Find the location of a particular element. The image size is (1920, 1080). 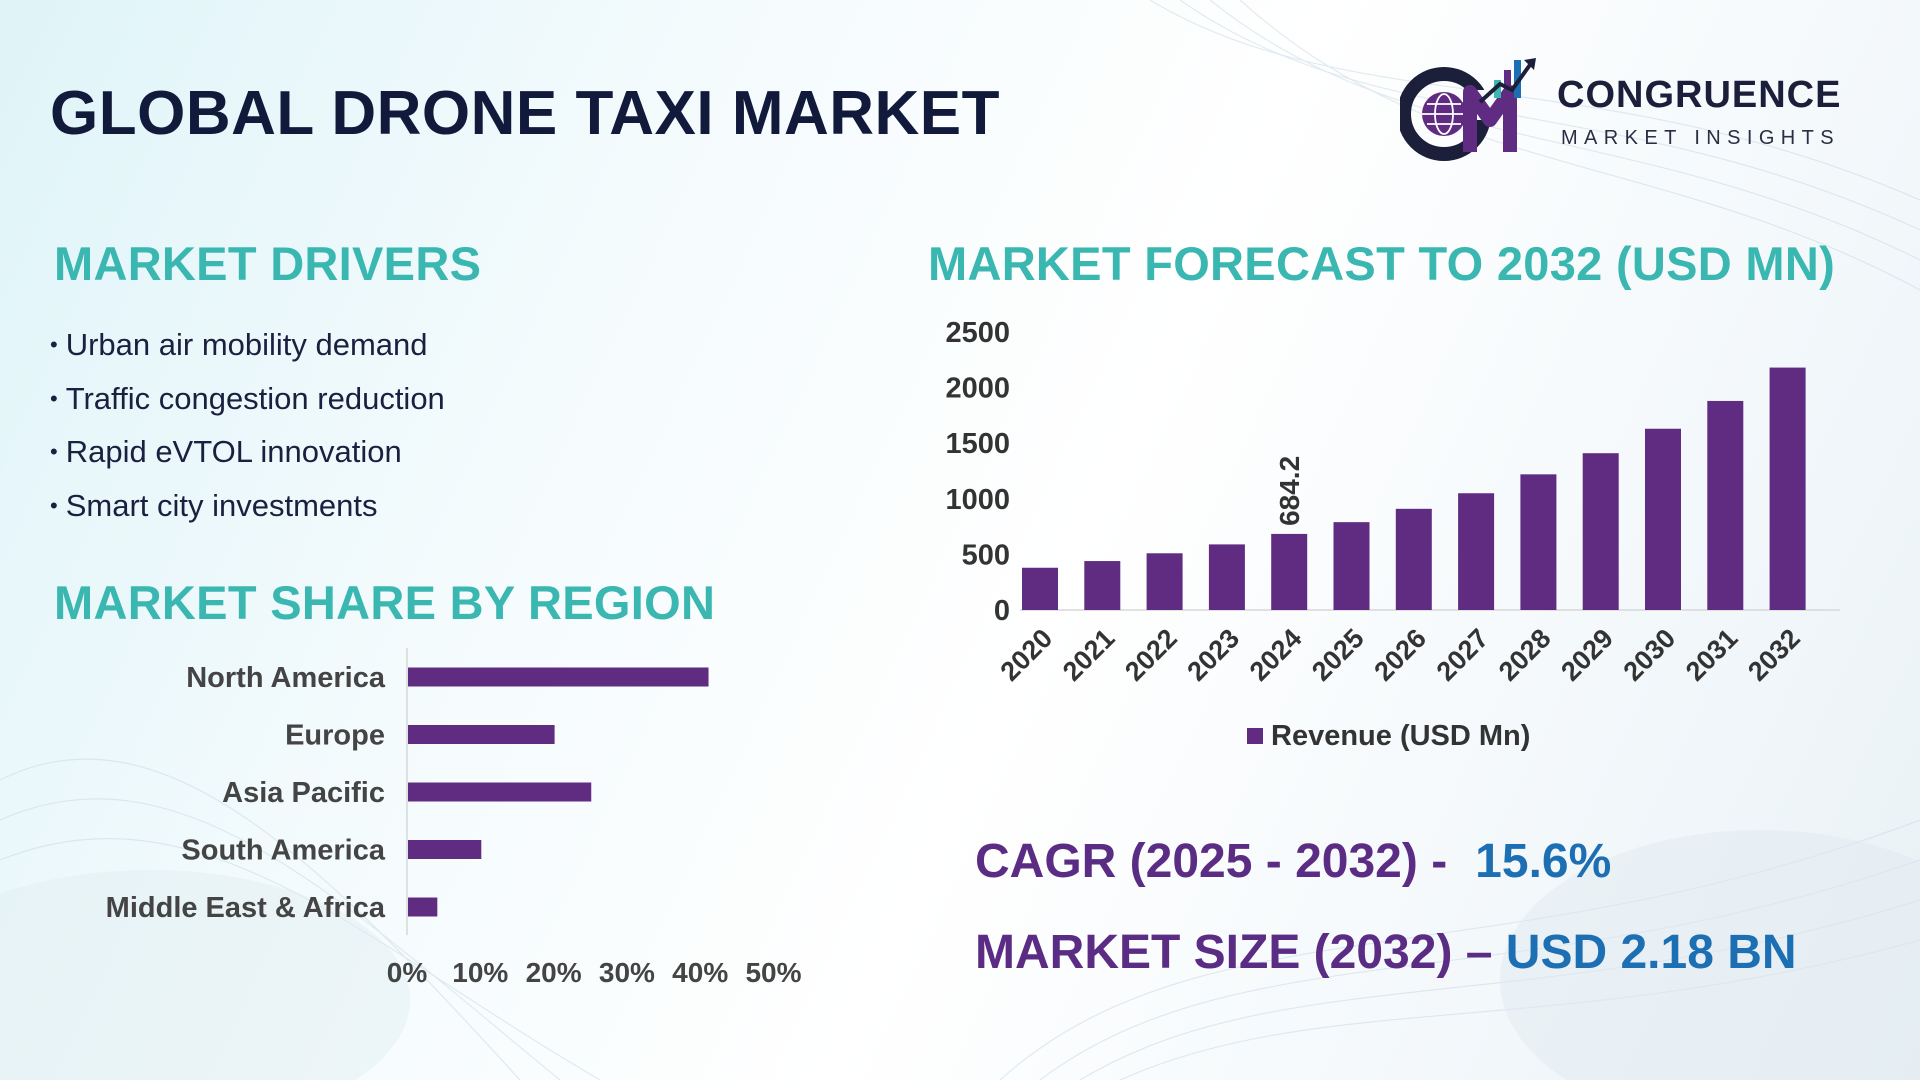

y-tick-label: 2000 is located at coordinates (977, 389).